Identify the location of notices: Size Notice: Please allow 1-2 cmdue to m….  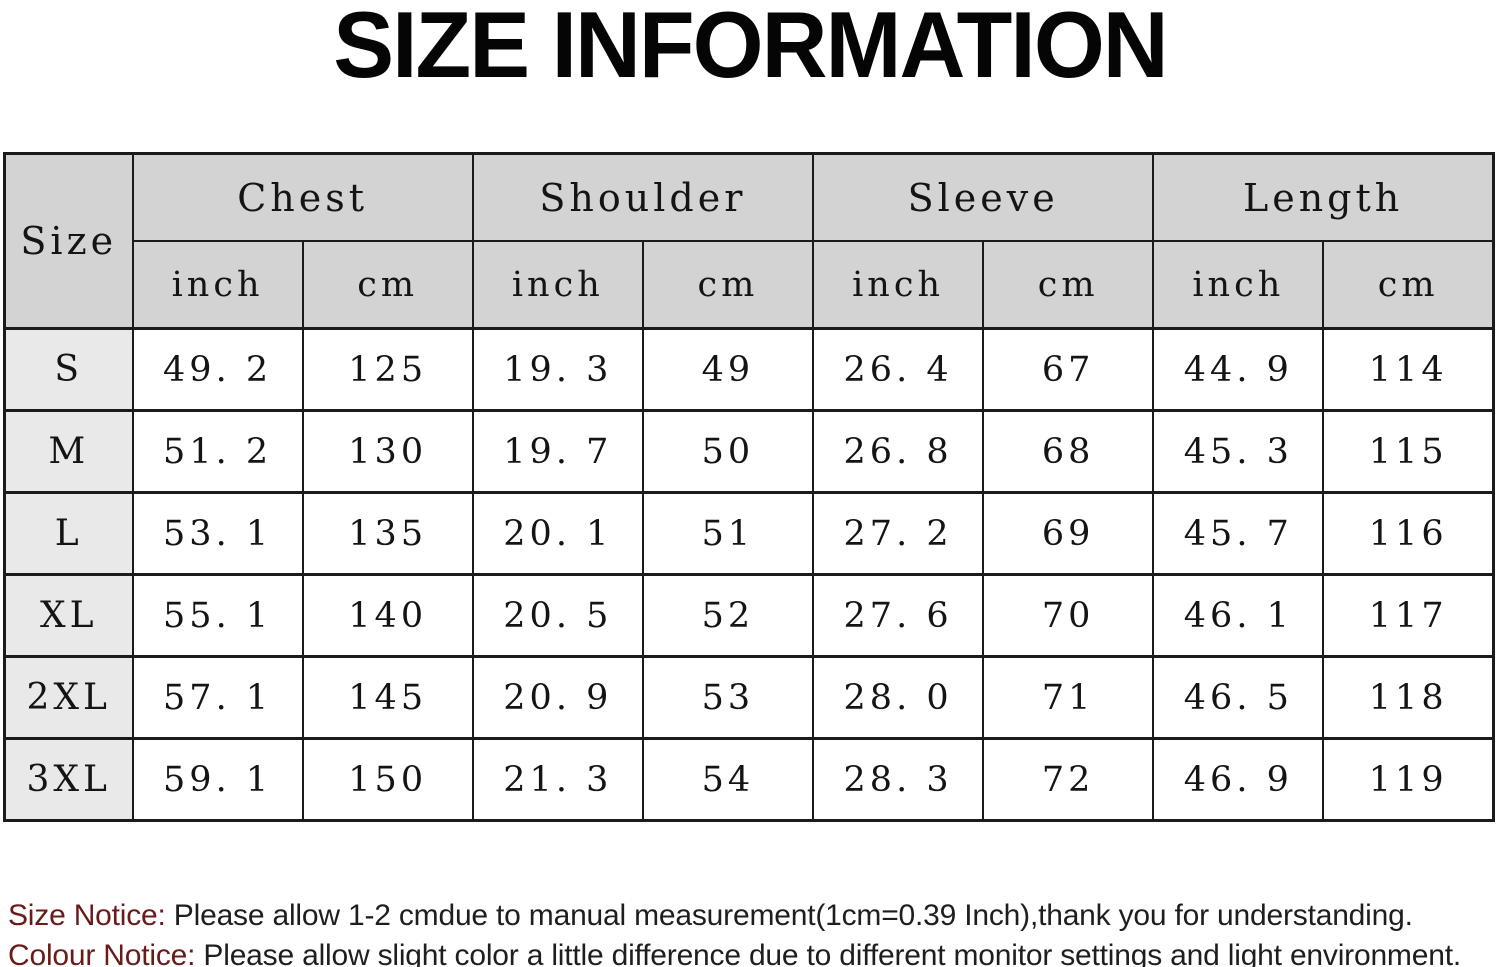
(754, 931).